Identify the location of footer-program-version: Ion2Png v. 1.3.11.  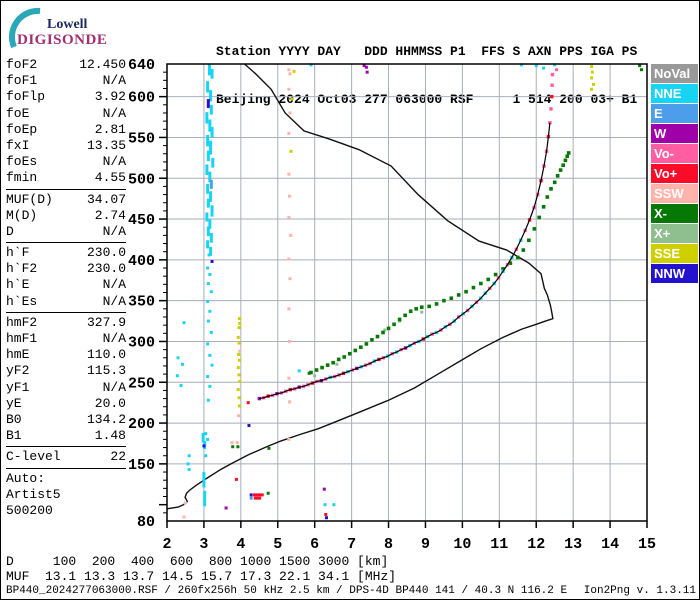
(639, 591).